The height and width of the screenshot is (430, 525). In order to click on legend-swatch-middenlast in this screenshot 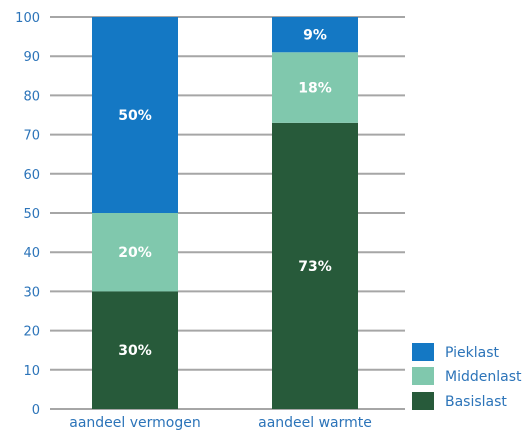, I will do `click(423, 376)`.